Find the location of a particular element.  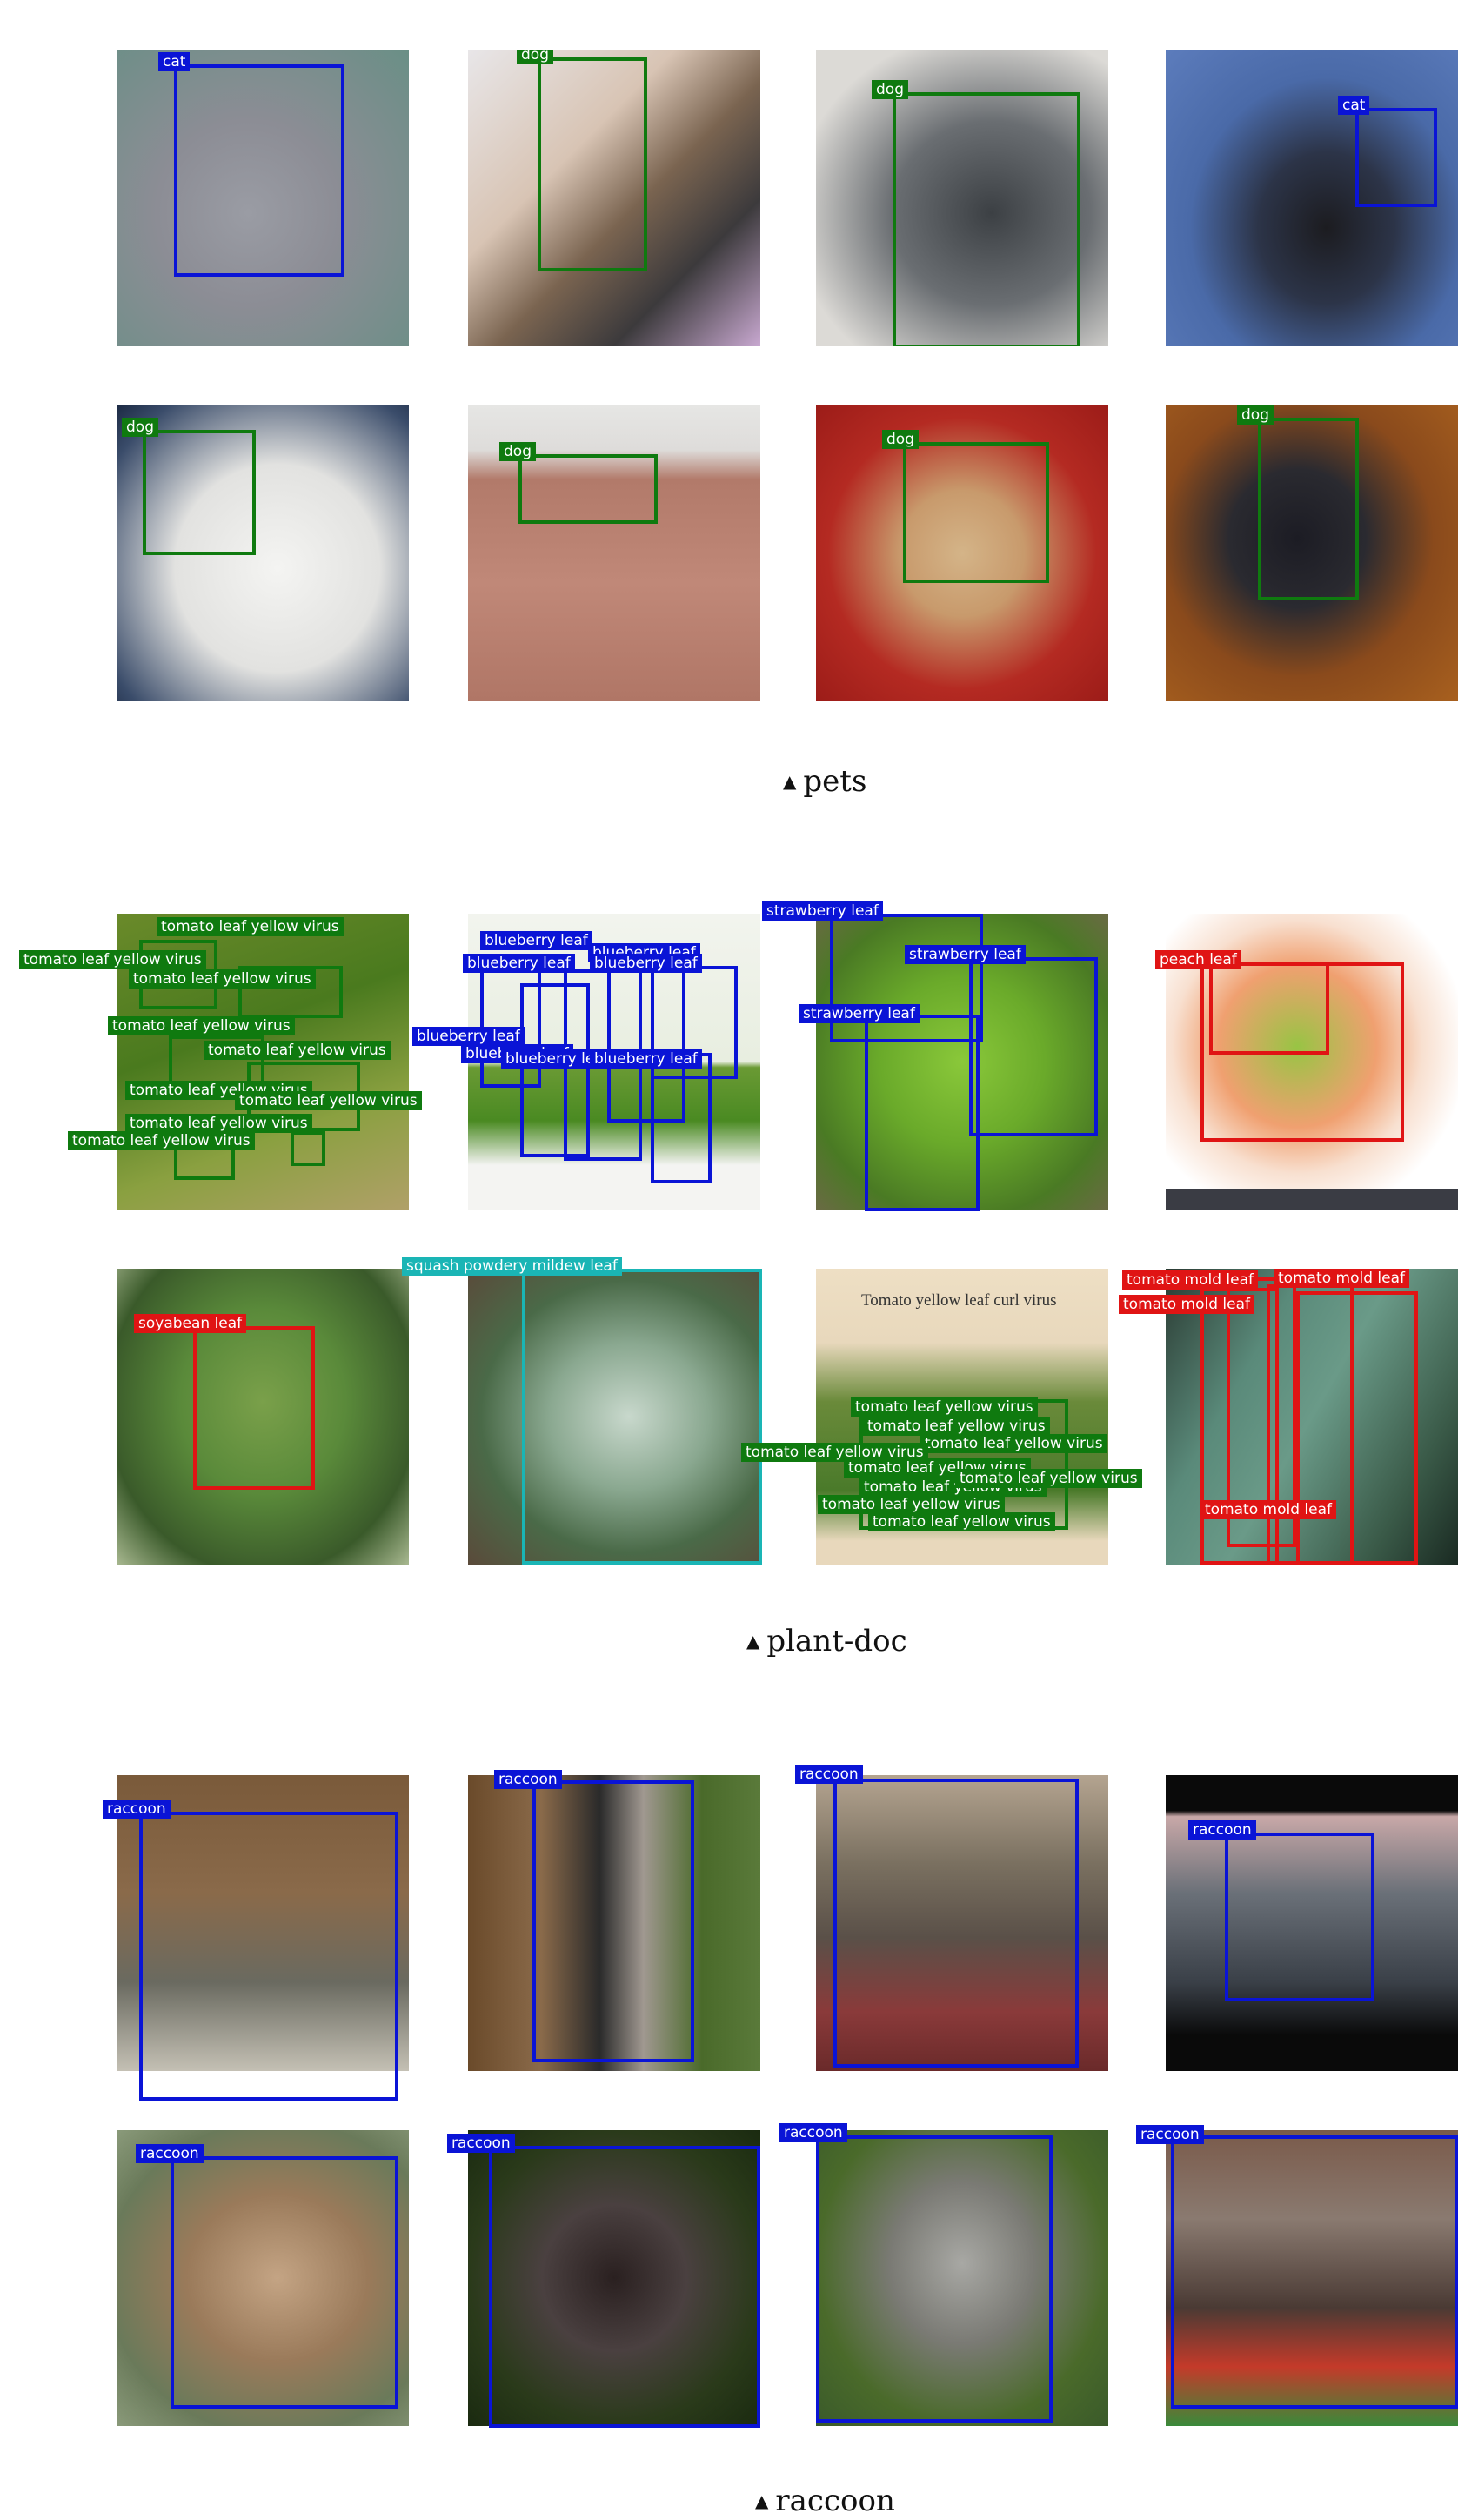

plant-image-6: squash powdery mildew leaf is located at coordinates (582, 1411).